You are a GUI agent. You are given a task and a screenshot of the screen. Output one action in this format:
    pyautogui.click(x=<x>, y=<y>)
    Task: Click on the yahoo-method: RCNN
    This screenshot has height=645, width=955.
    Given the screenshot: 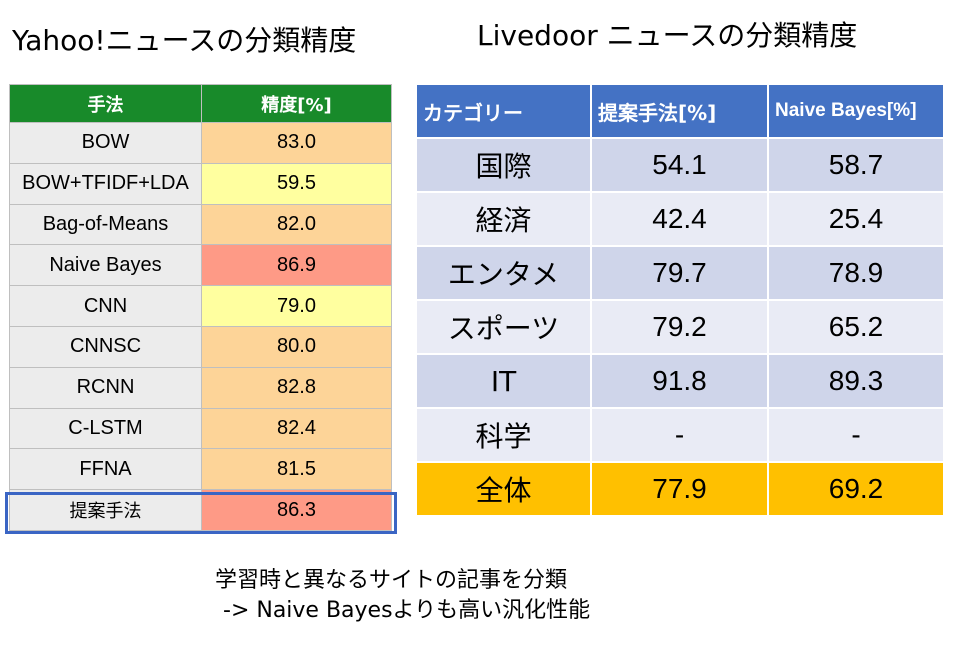 What is the action you would take?
    pyautogui.click(x=105, y=387)
    